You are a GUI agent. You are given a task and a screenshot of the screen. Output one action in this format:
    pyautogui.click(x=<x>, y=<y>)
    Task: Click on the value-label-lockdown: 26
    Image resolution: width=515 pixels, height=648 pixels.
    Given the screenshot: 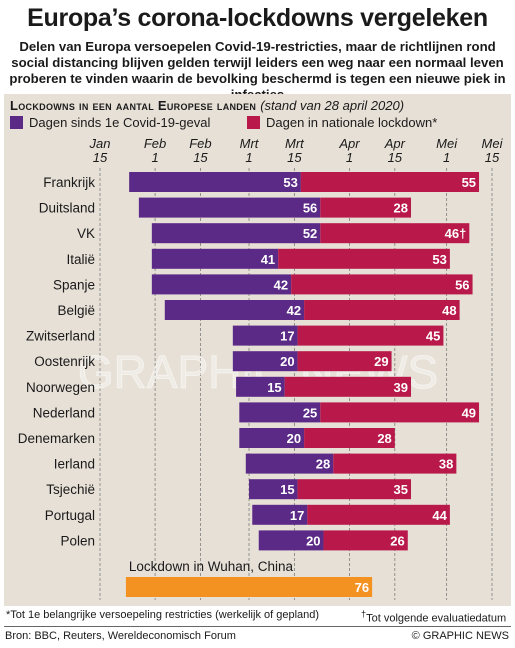 What is the action you would take?
    pyautogui.click(x=397, y=540)
    